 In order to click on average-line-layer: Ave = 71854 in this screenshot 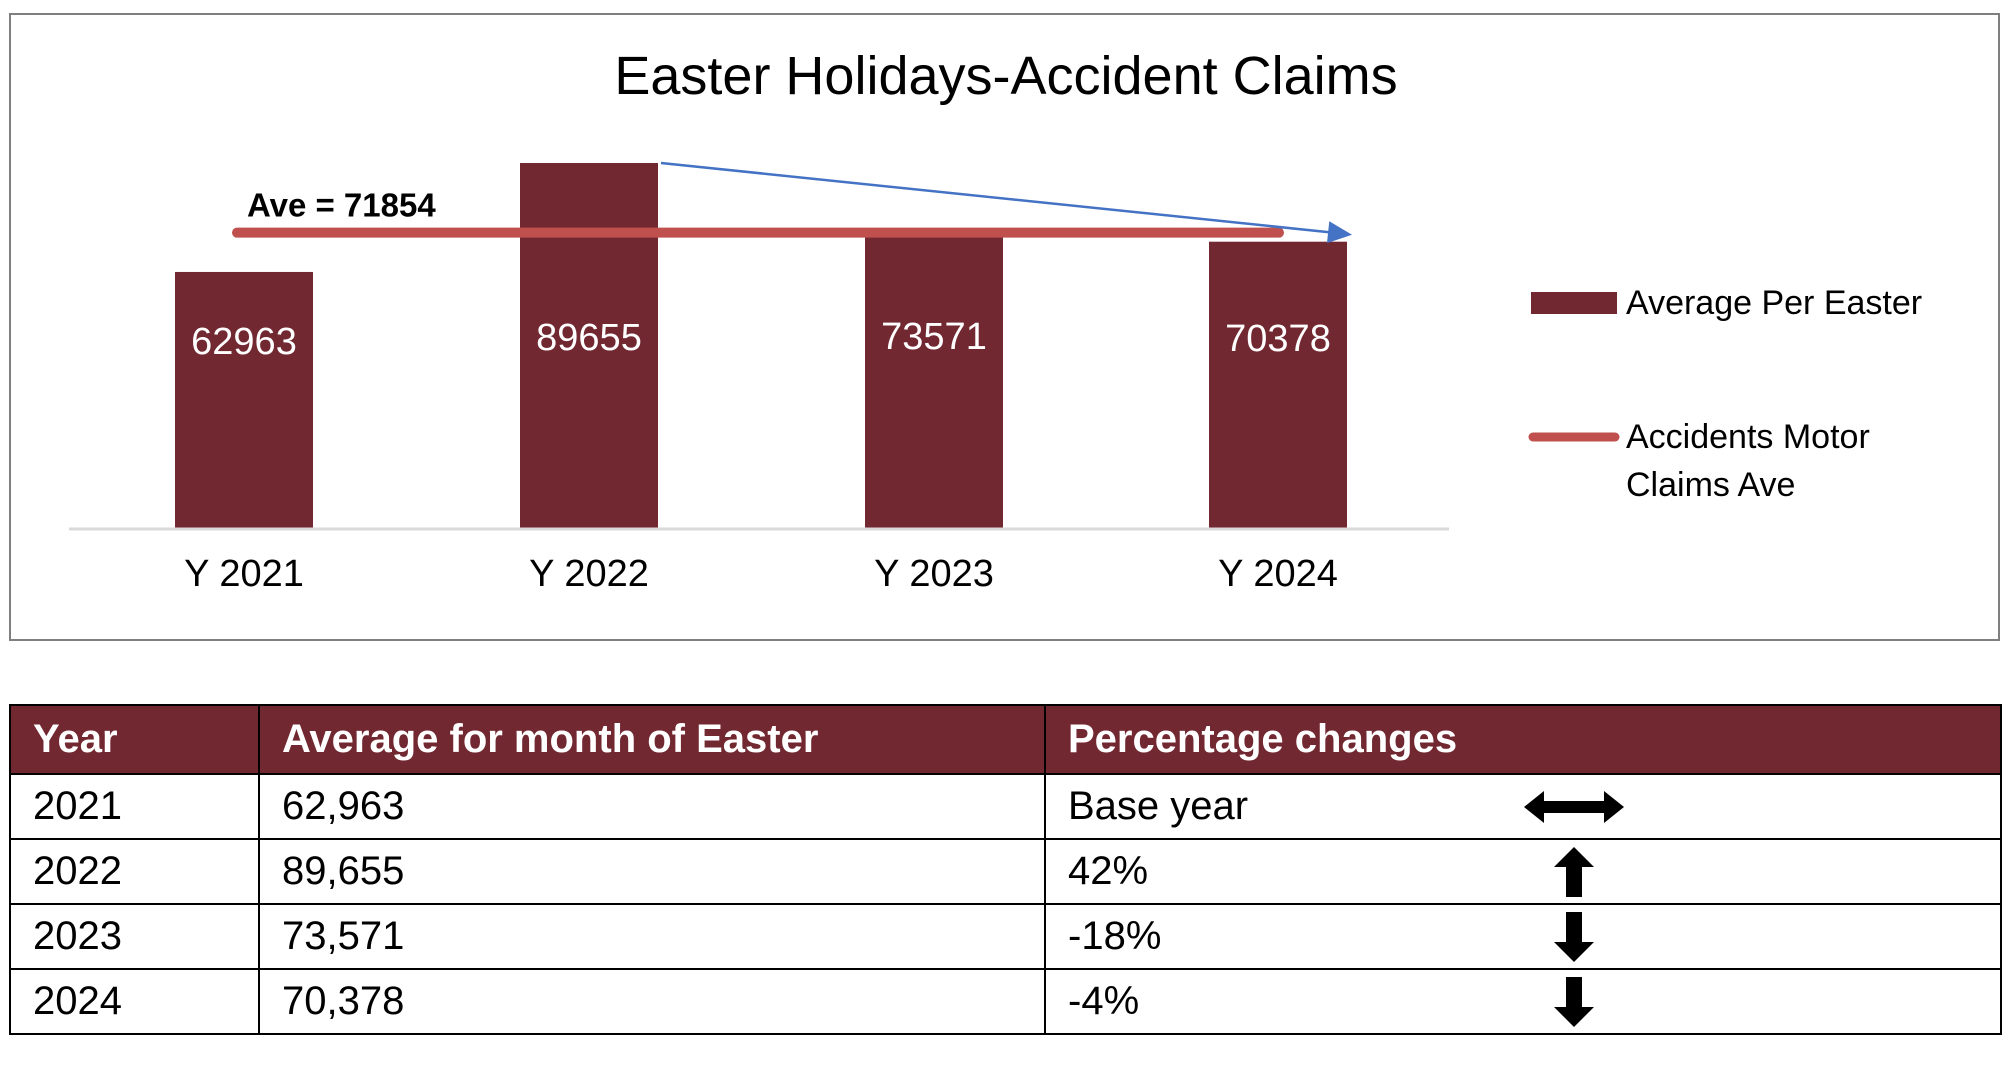, I will do `click(758, 212)`.